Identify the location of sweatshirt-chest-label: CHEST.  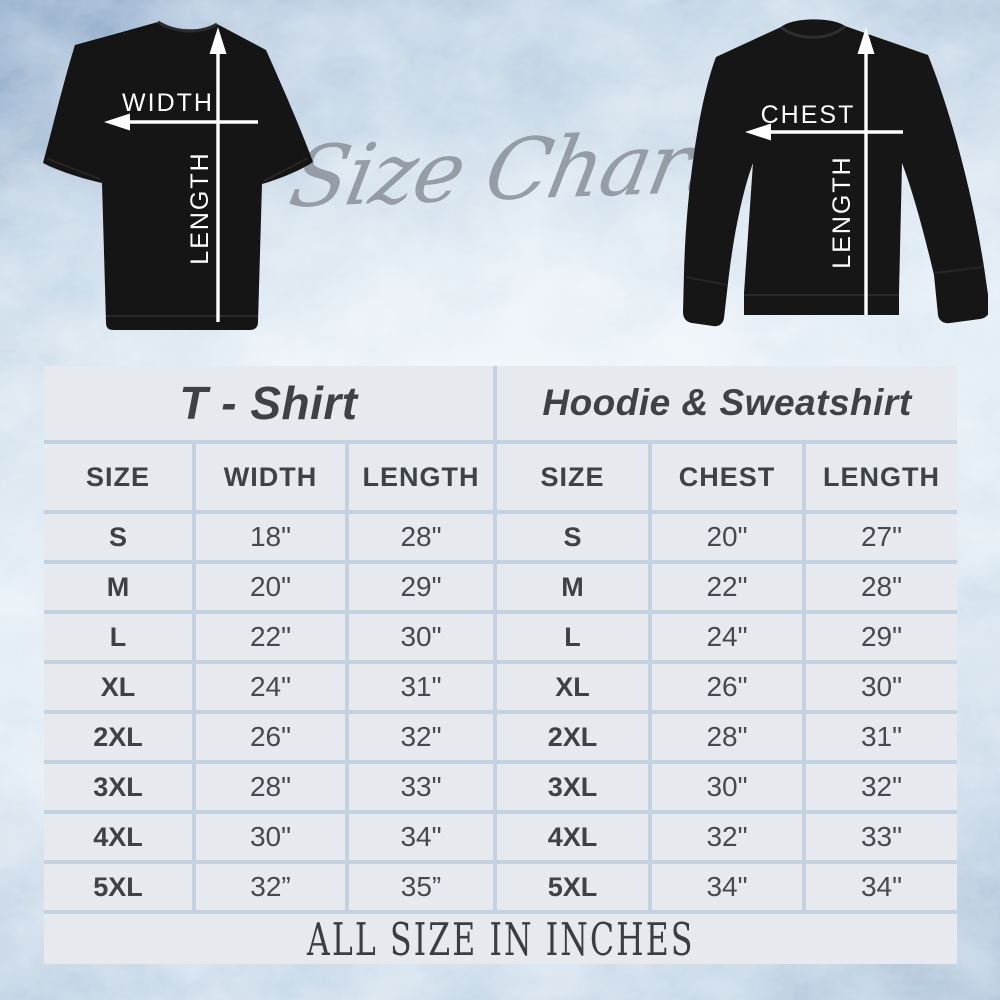
(808, 115).